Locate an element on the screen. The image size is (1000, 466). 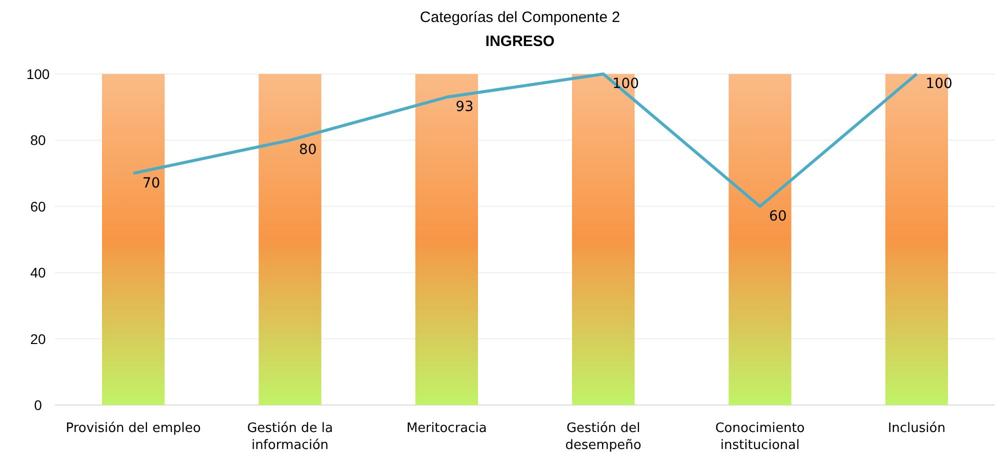
x-tick-label: Meritocracia is located at coordinates (446, 428).